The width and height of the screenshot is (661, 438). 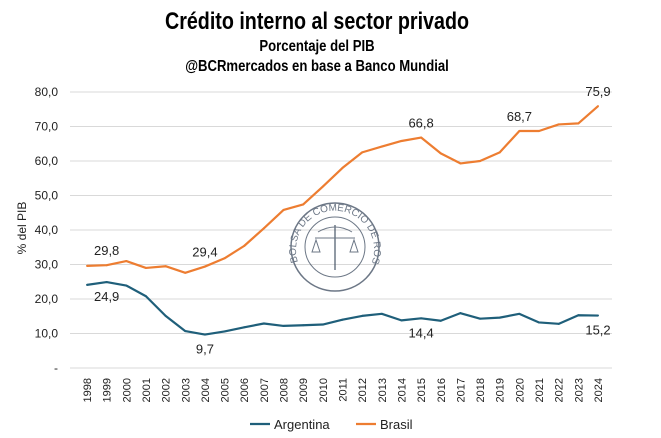 What do you see at coordinates (47, 127) in the screenshot?
I see `y-tick-label: 70,0` at bounding box center [47, 127].